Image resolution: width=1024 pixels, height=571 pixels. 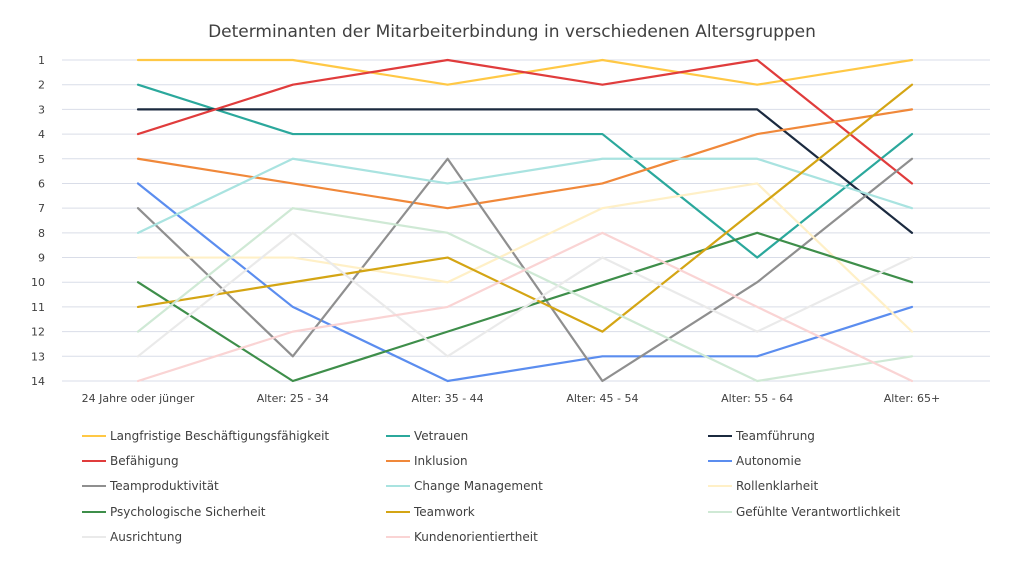 What do you see at coordinates (293, 398) in the screenshot?
I see `x-tick-label: Alter: 25 - 34` at bounding box center [293, 398].